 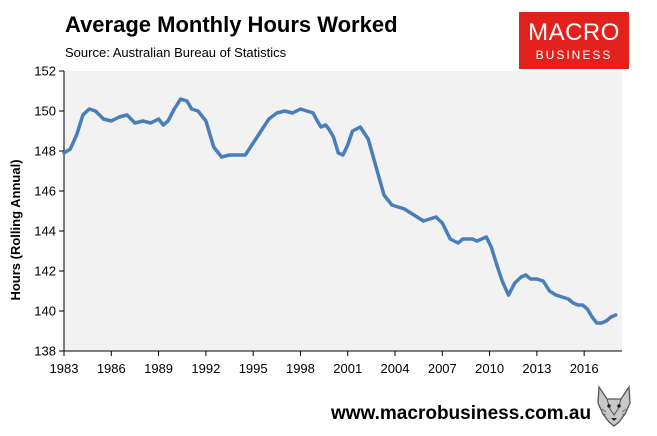 I want to click on macrobusiness-logo: MACRO BUSINESS, so click(x=574, y=40).